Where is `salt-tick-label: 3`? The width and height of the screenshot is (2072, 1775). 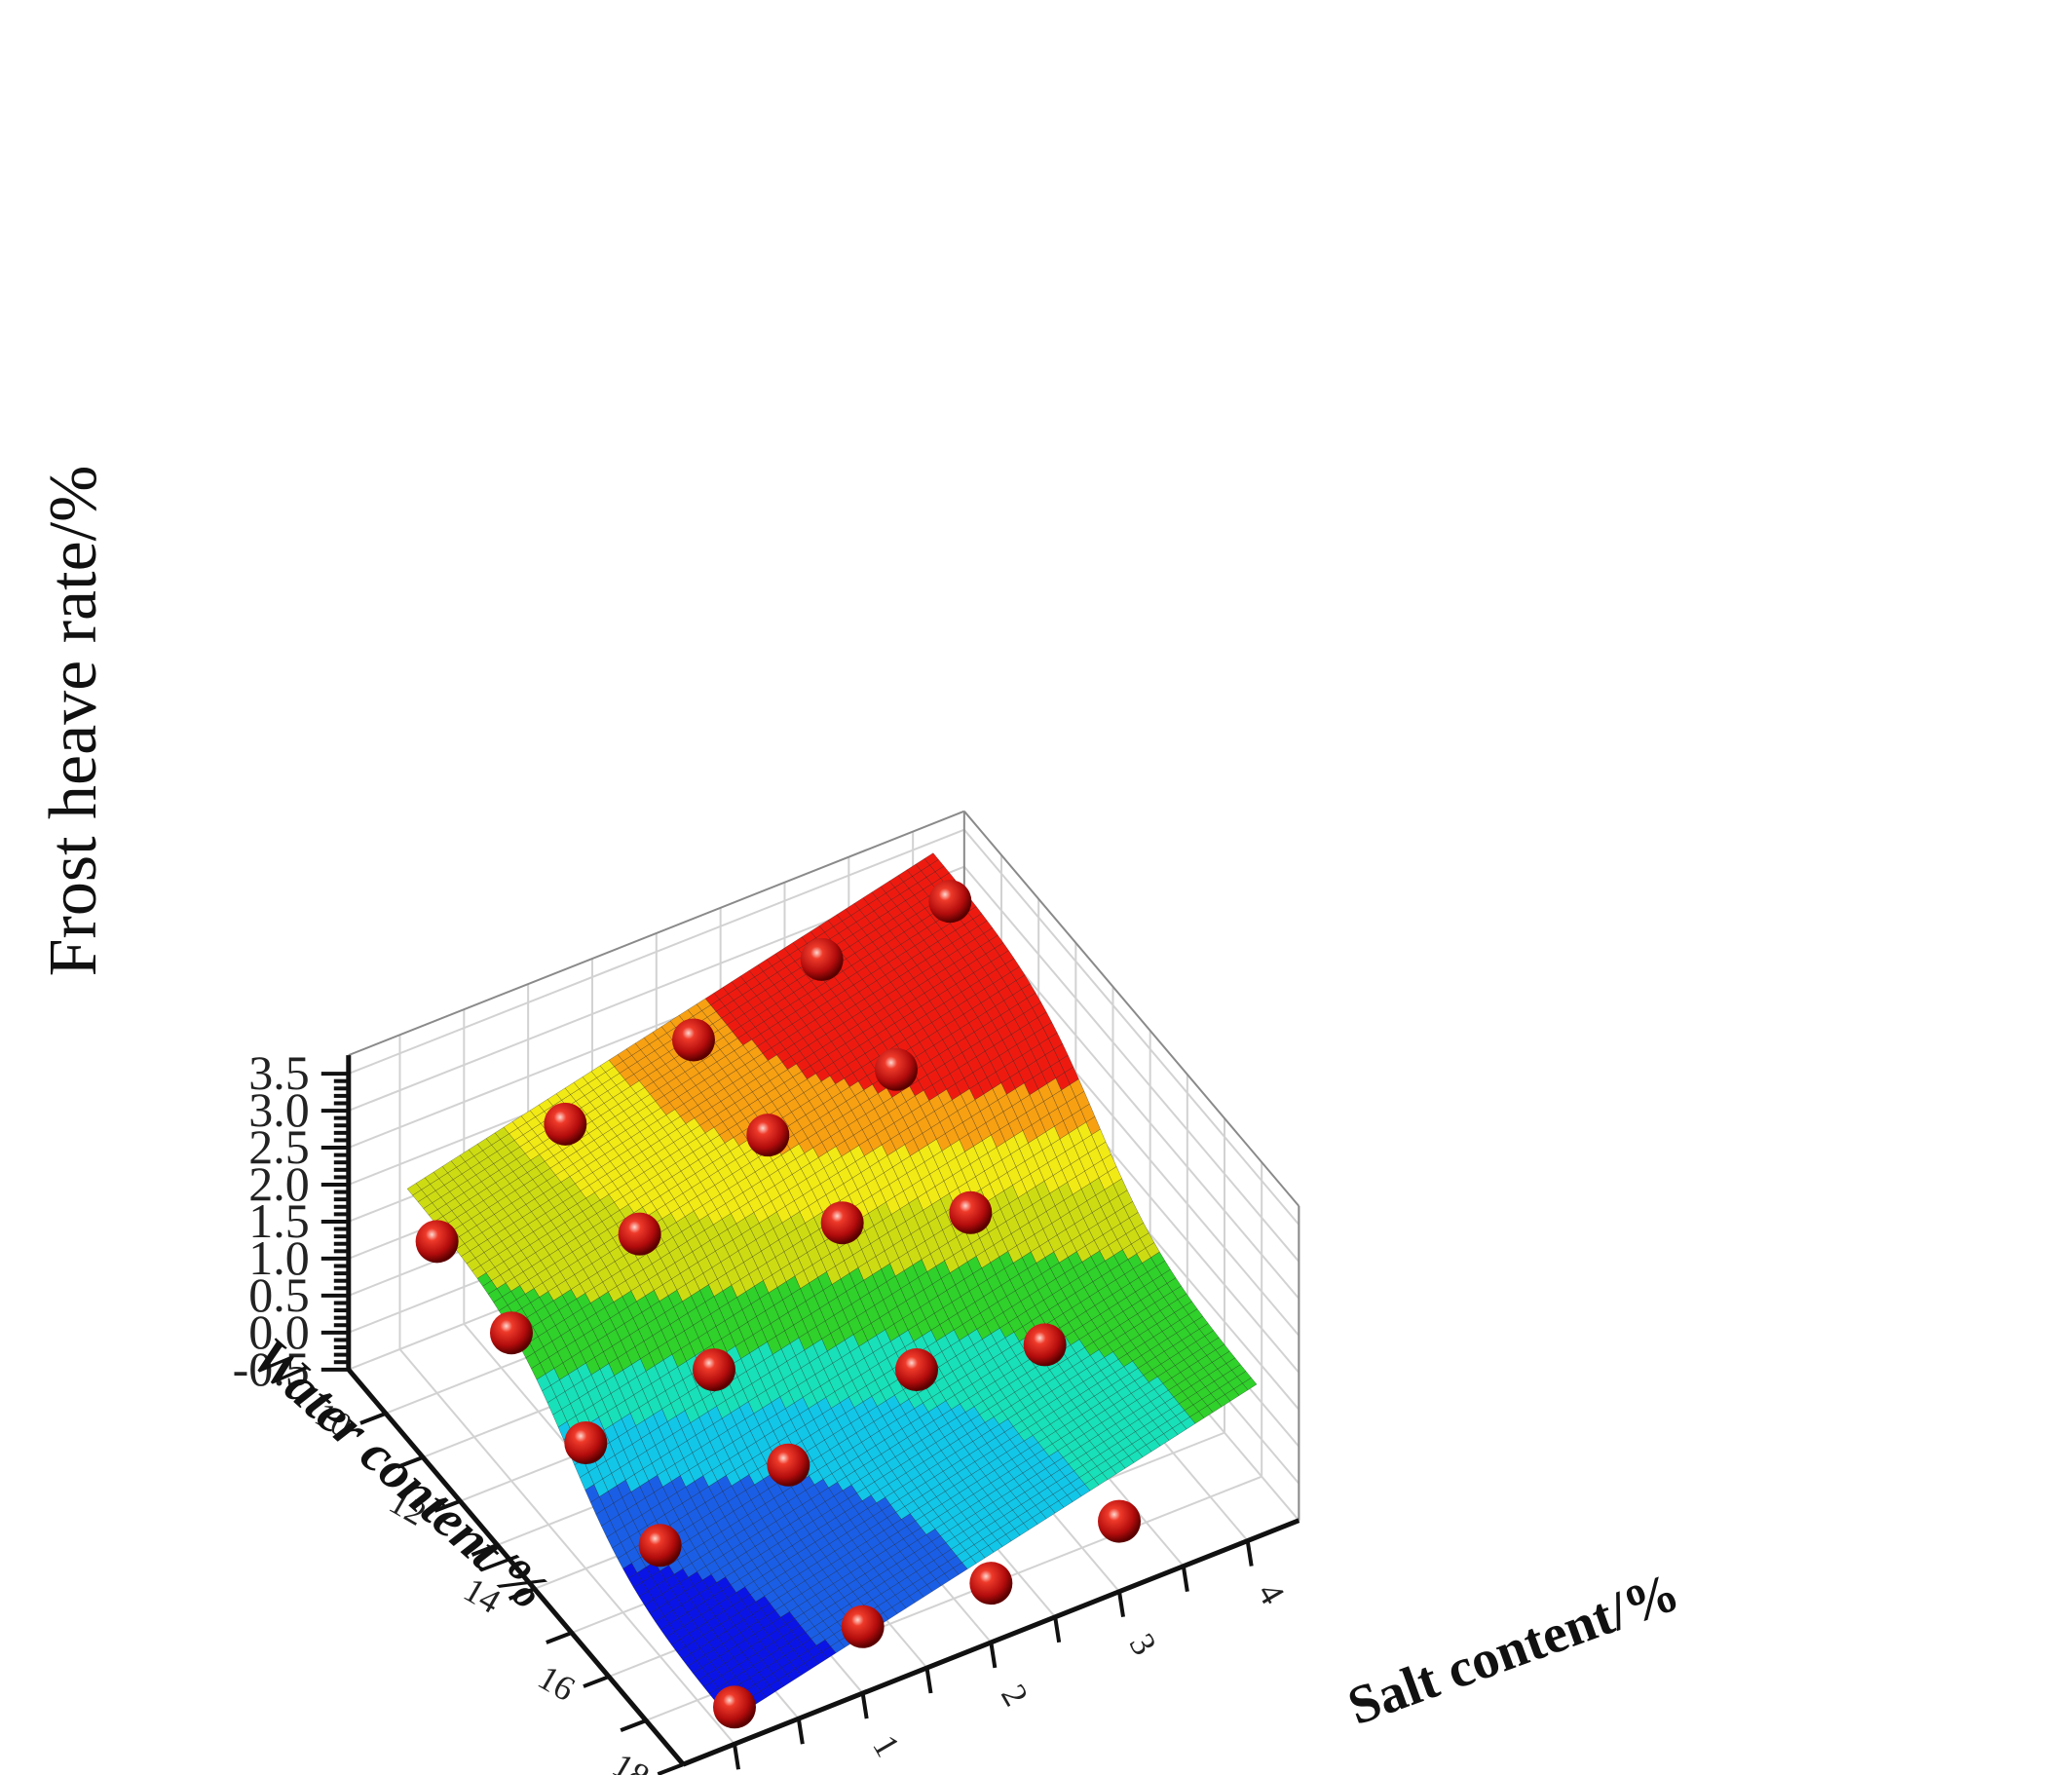 salt-tick-label: 3 is located at coordinates (1144, 1644).